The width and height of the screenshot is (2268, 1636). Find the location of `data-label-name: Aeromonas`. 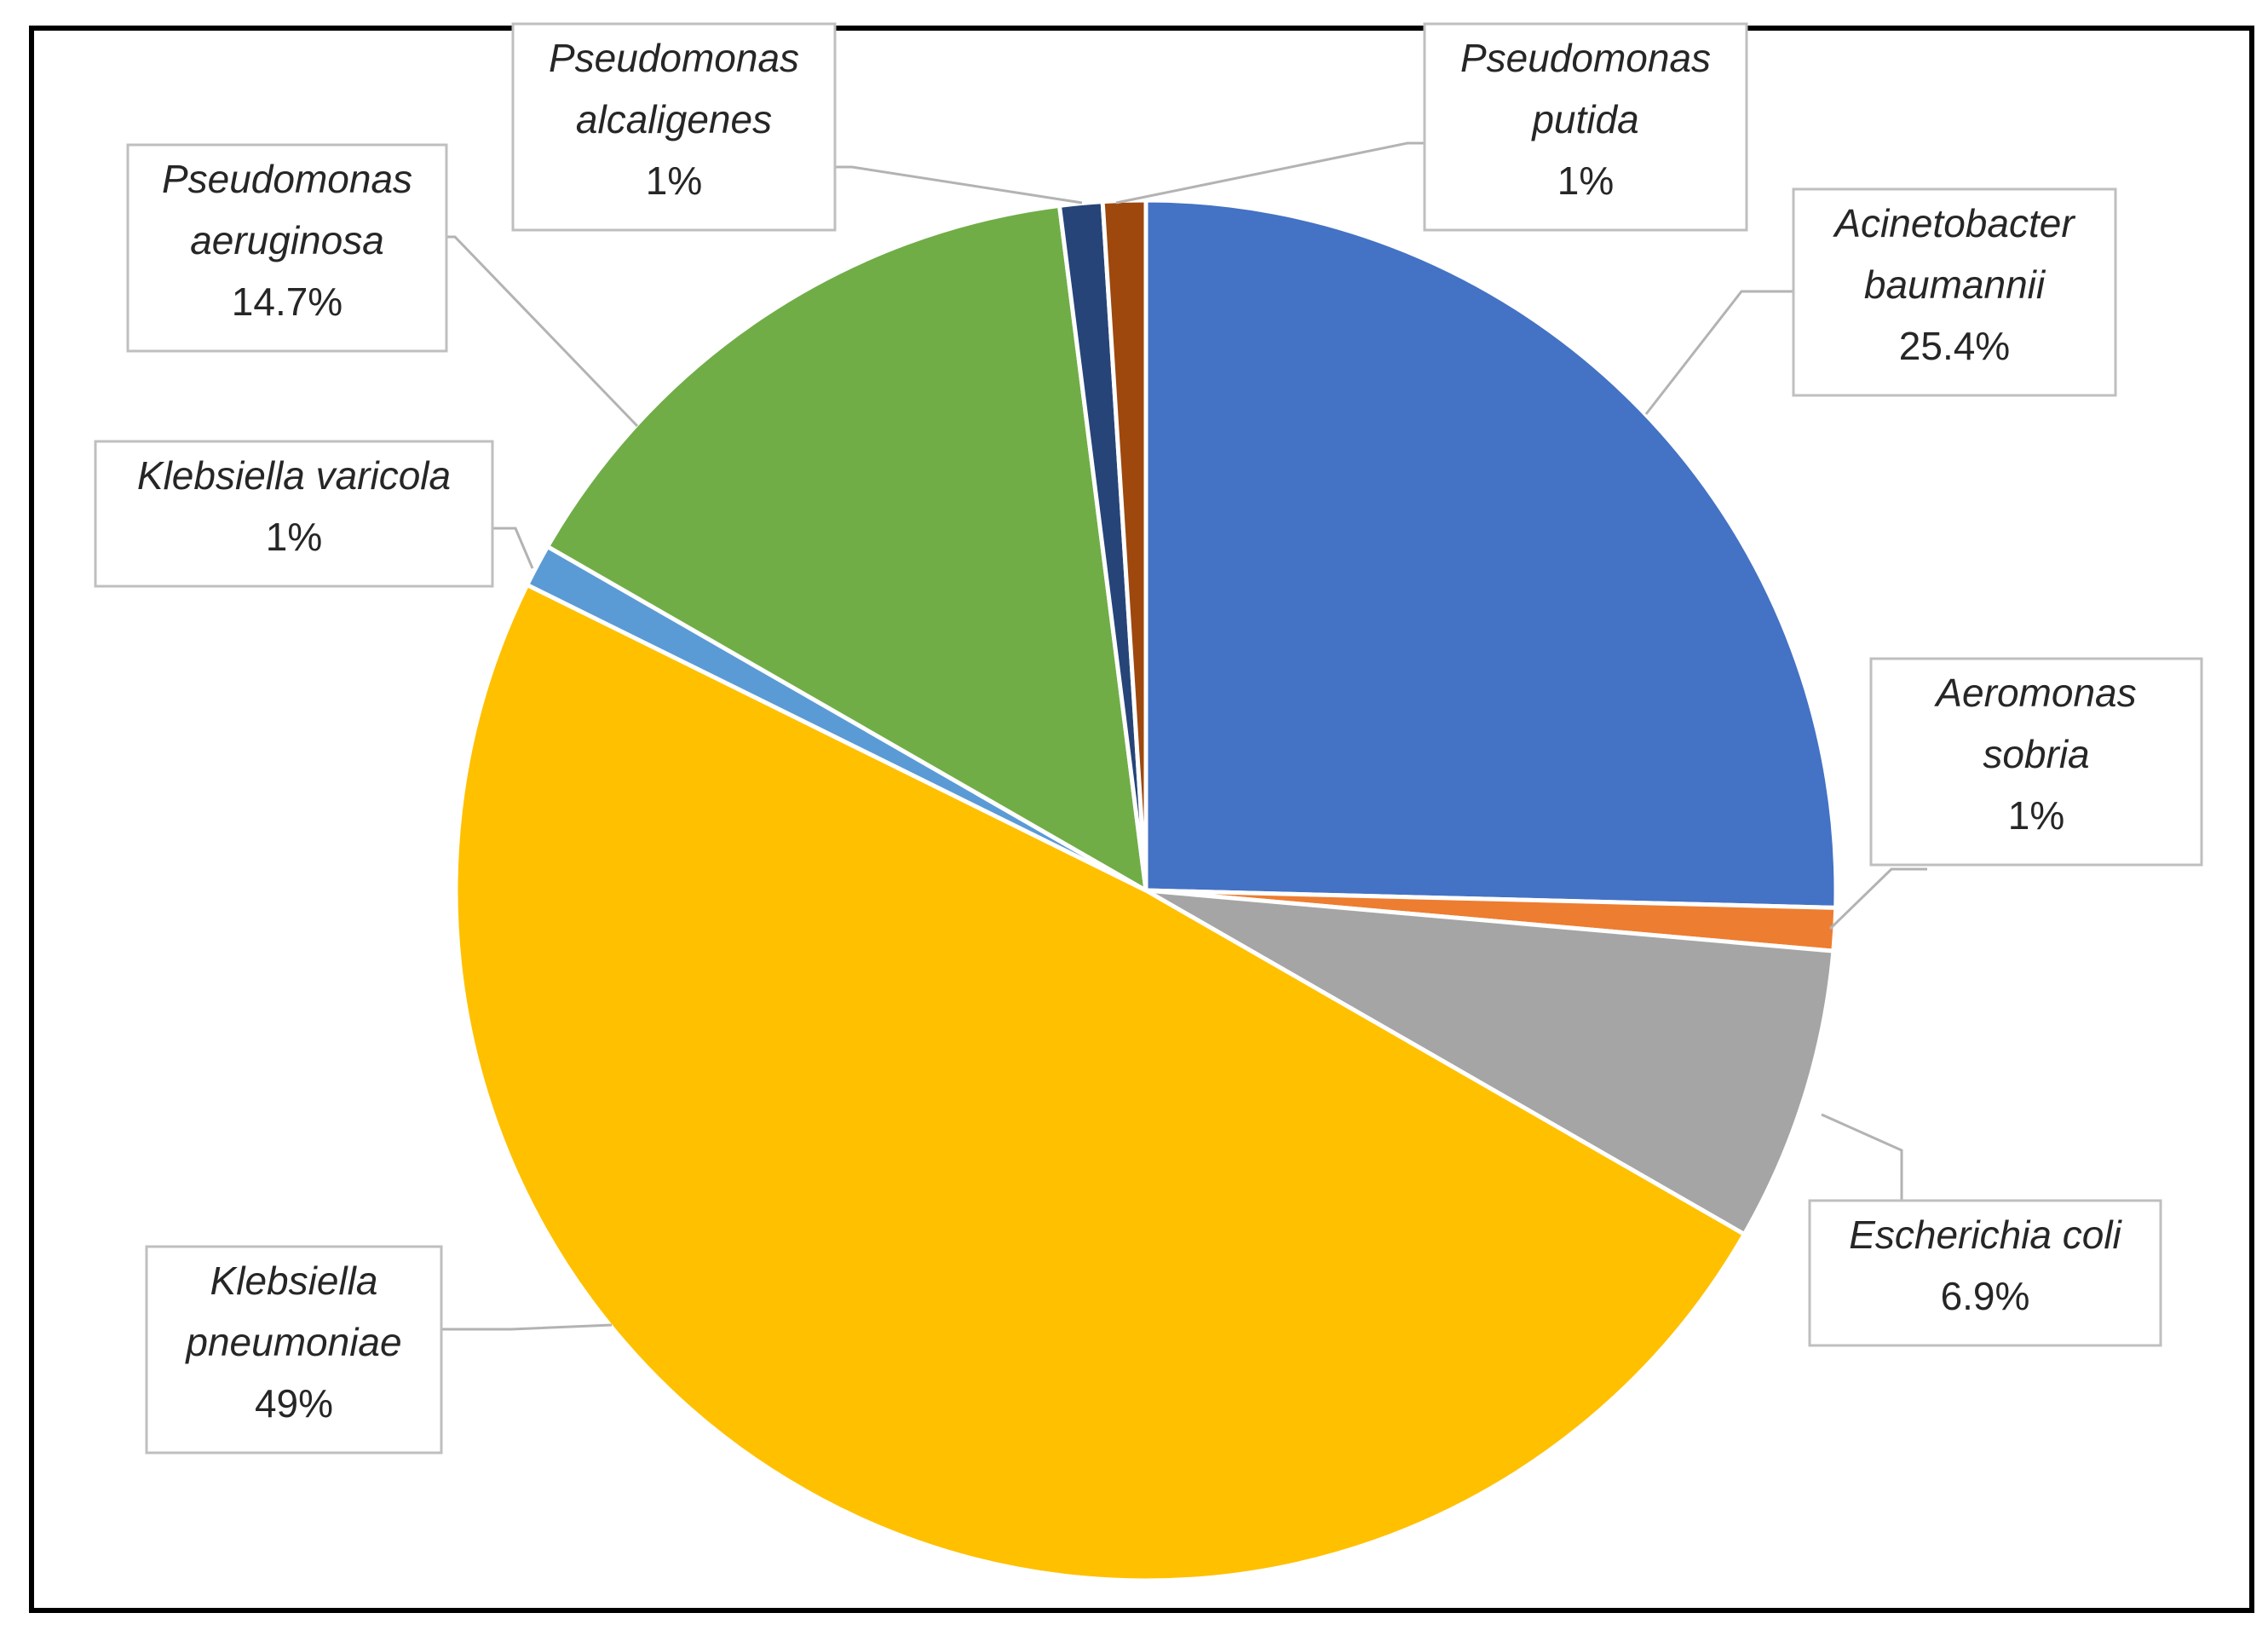

data-label-name: Aeromonas is located at coordinates (2035, 693).